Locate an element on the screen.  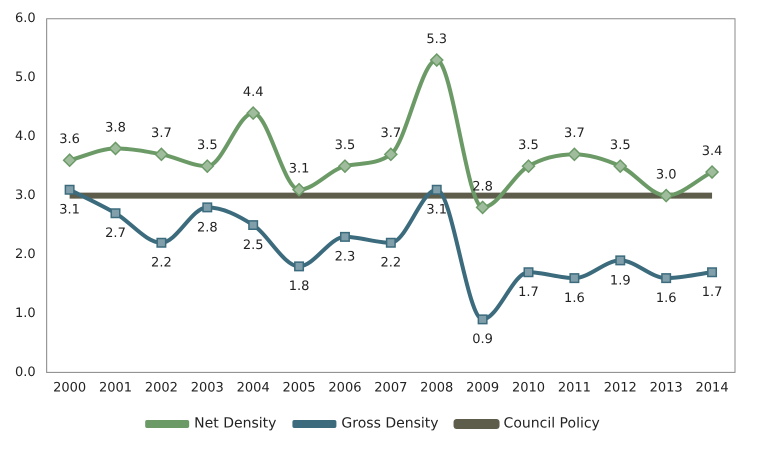
data-label: 3.4 is located at coordinates (712, 151).